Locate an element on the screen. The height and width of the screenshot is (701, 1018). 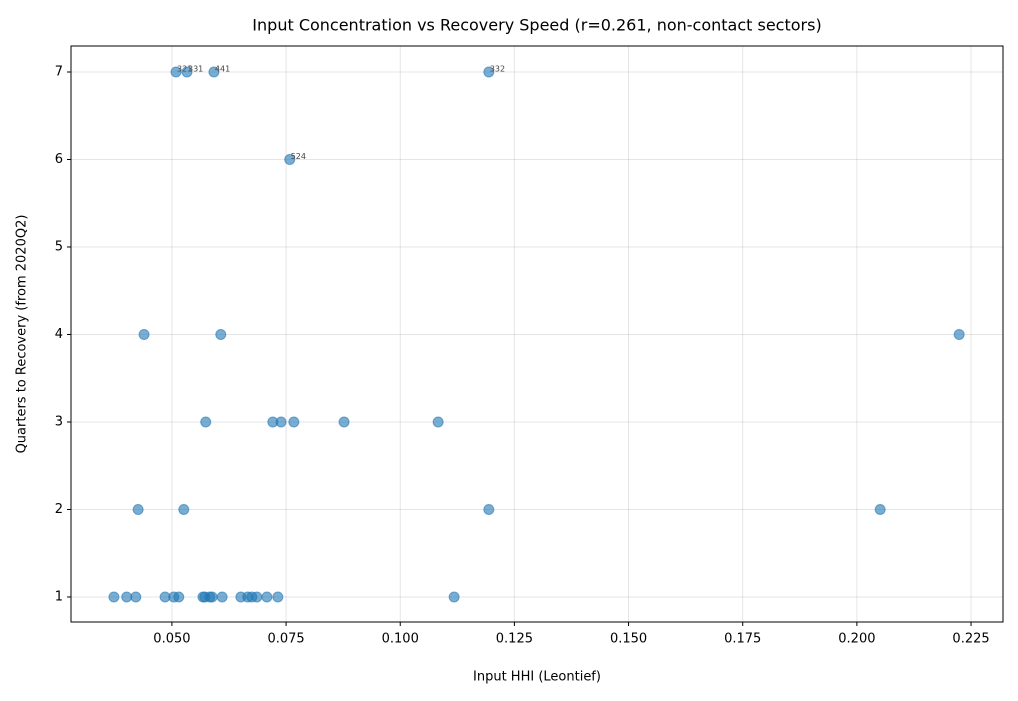
x-tick-label: 0.100 is located at coordinates (400, 639).